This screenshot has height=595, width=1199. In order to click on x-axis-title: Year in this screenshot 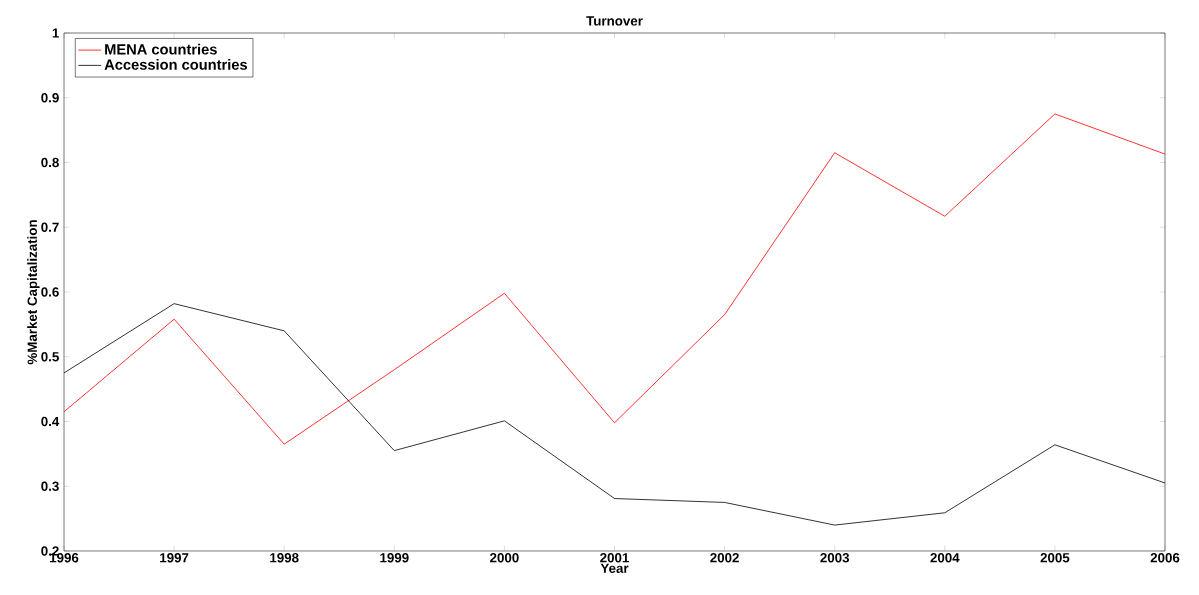, I will do `click(614, 568)`.